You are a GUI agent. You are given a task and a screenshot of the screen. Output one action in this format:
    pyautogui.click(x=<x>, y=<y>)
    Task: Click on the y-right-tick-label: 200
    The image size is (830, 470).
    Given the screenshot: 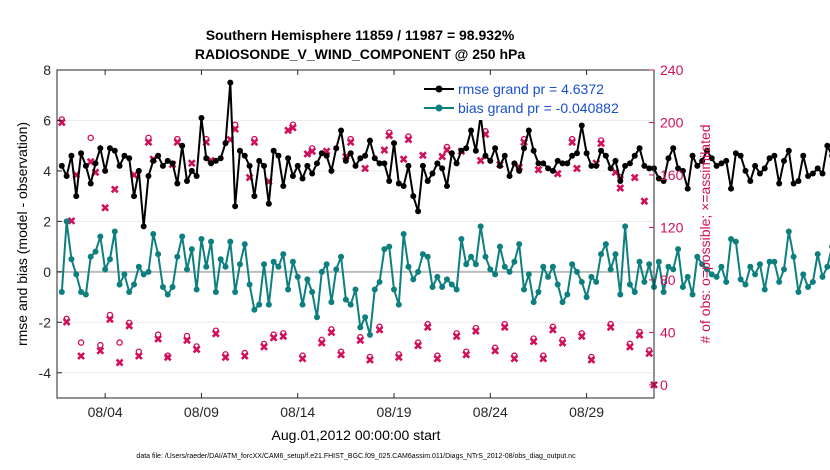 What is the action you would take?
    pyautogui.click(x=672, y=122)
    